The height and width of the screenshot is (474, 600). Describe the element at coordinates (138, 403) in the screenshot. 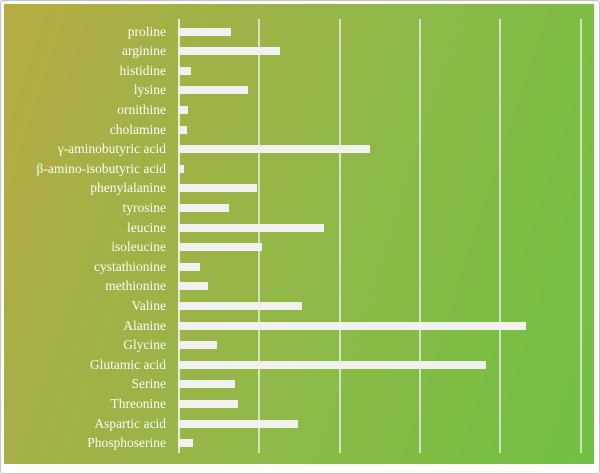

I see `category-label: Threonine` at that location.